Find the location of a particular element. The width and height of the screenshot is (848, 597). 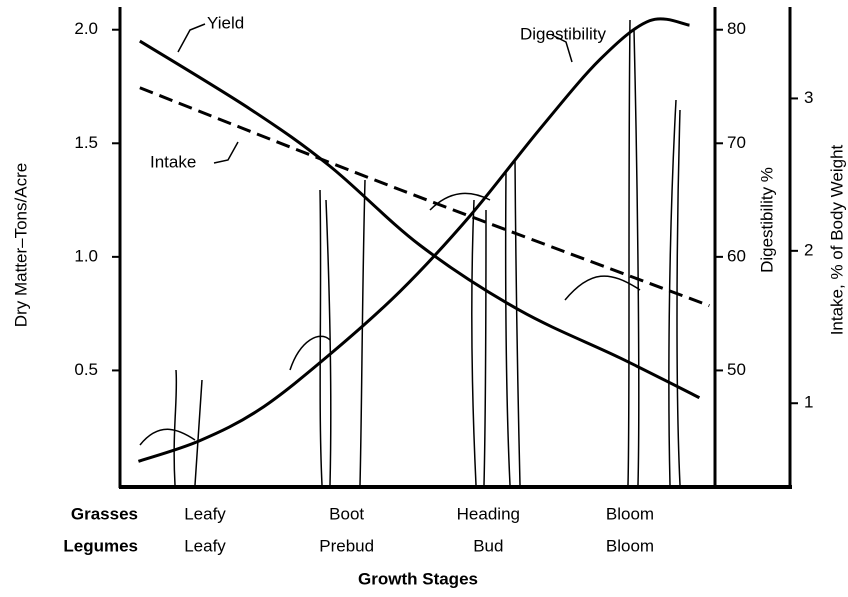

y-tick-label: 0.5 is located at coordinates (86, 369).